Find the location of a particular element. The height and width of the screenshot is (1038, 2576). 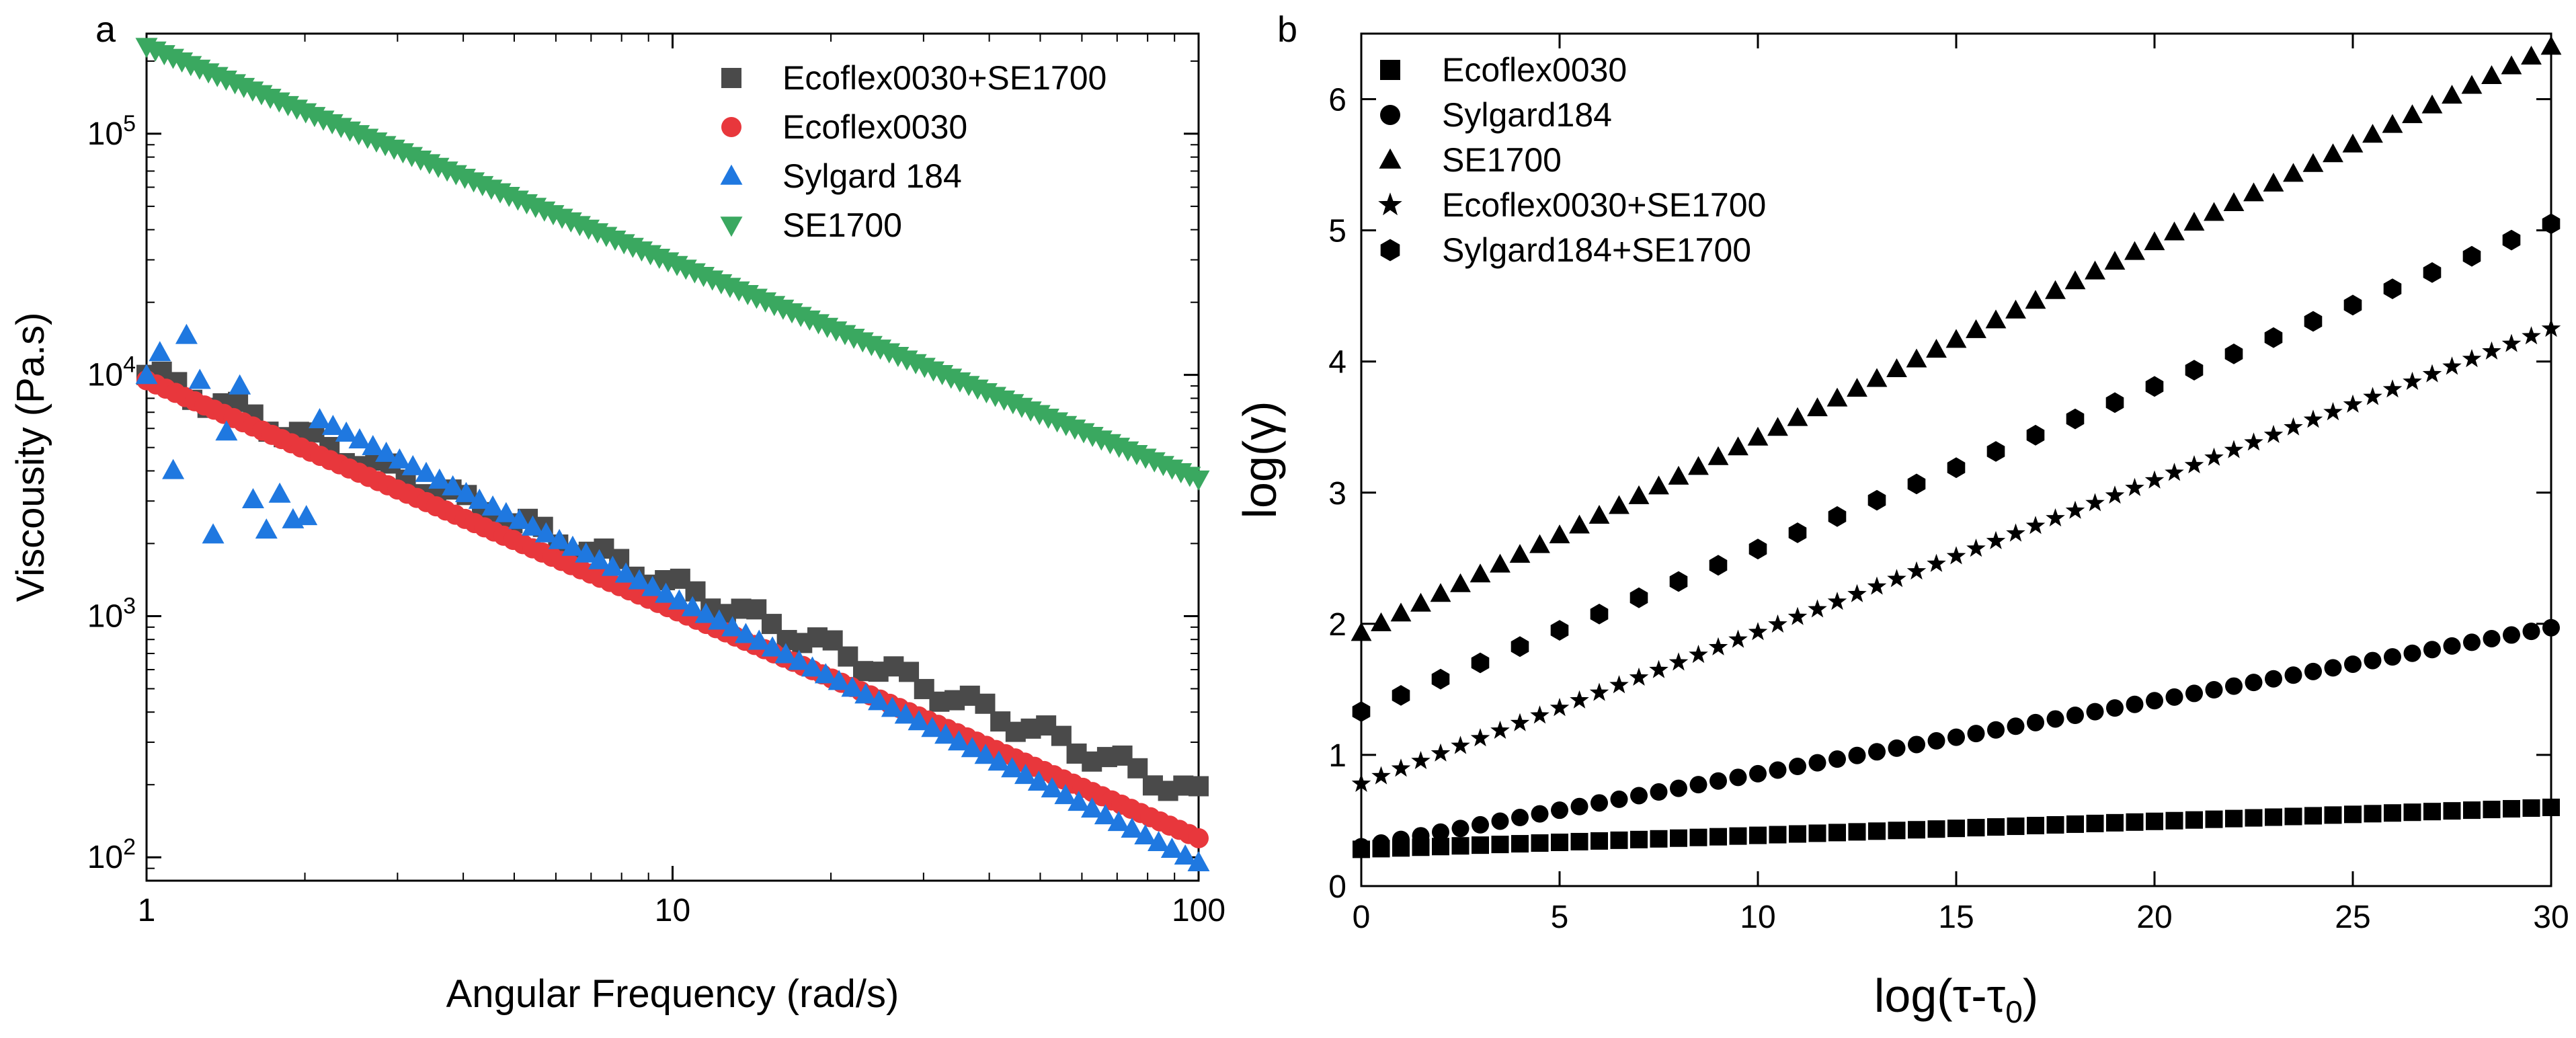

x-tick-label: 15 is located at coordinates (1956, 917).